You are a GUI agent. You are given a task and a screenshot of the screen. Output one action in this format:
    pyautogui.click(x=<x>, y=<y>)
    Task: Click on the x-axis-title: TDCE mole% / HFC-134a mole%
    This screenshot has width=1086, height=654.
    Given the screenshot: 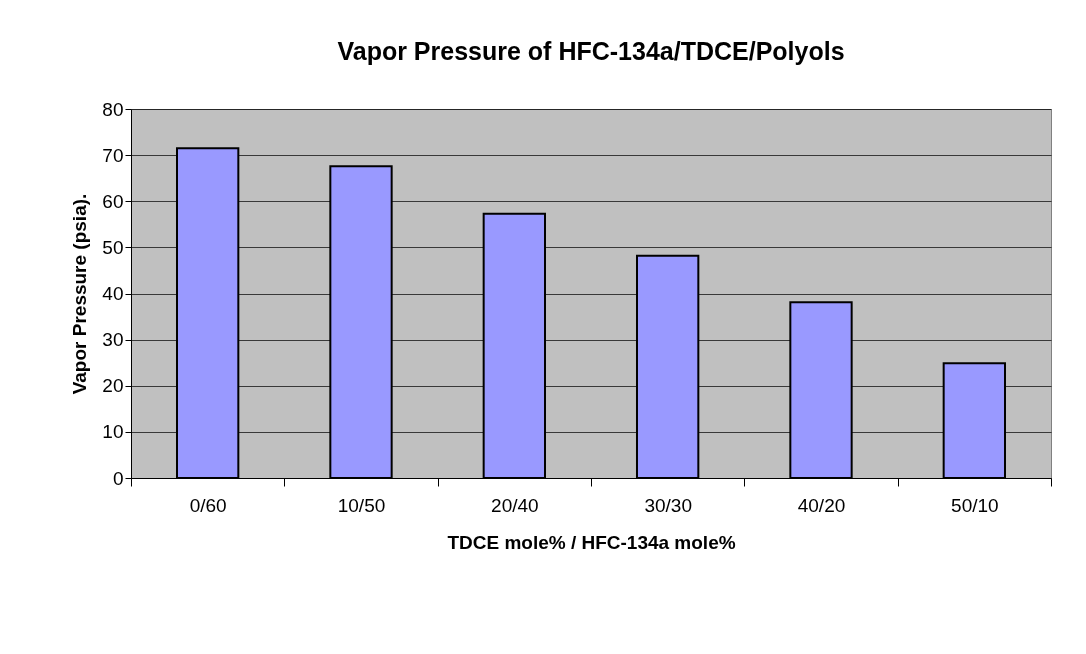 What is the action you would take?
    pyautogui.click(x=591, y=542)
    